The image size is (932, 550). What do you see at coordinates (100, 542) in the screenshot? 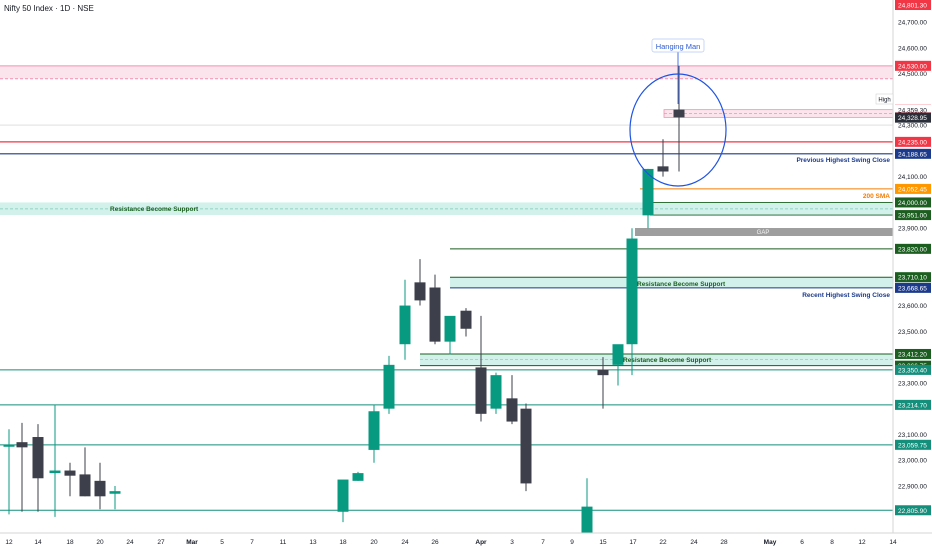
I see `x-tick-label: 20` at bounding box center [100, 542].